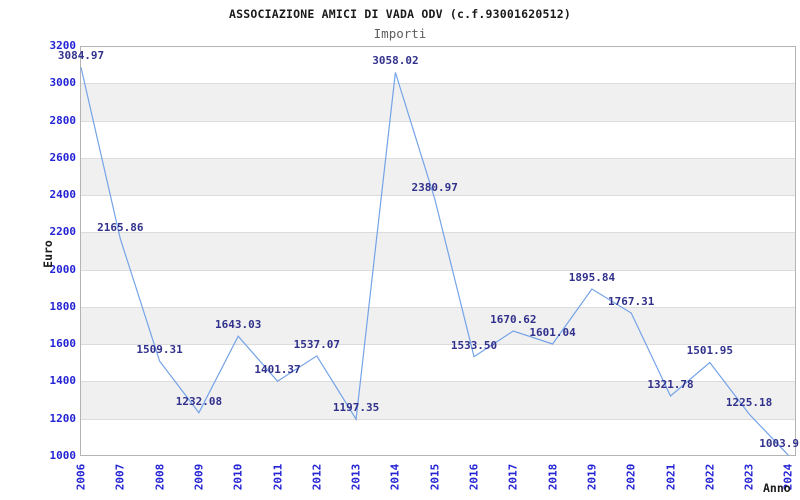  What do you see at coordinates (63, 83) in the screenshot?
I see `y-tick-label: 3000` at bounding box center [63, 83].